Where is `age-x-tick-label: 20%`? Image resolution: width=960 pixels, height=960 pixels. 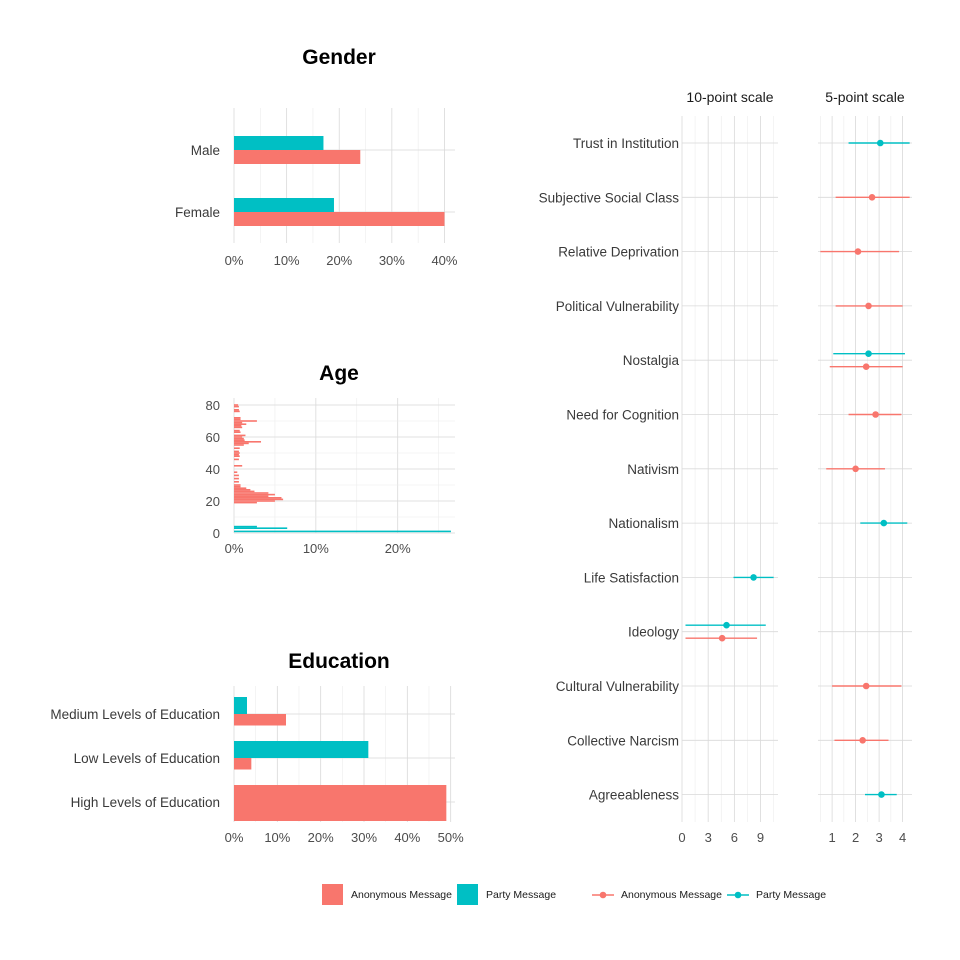
age-x-tick-label: 20% is located at coordinates (398, 548).